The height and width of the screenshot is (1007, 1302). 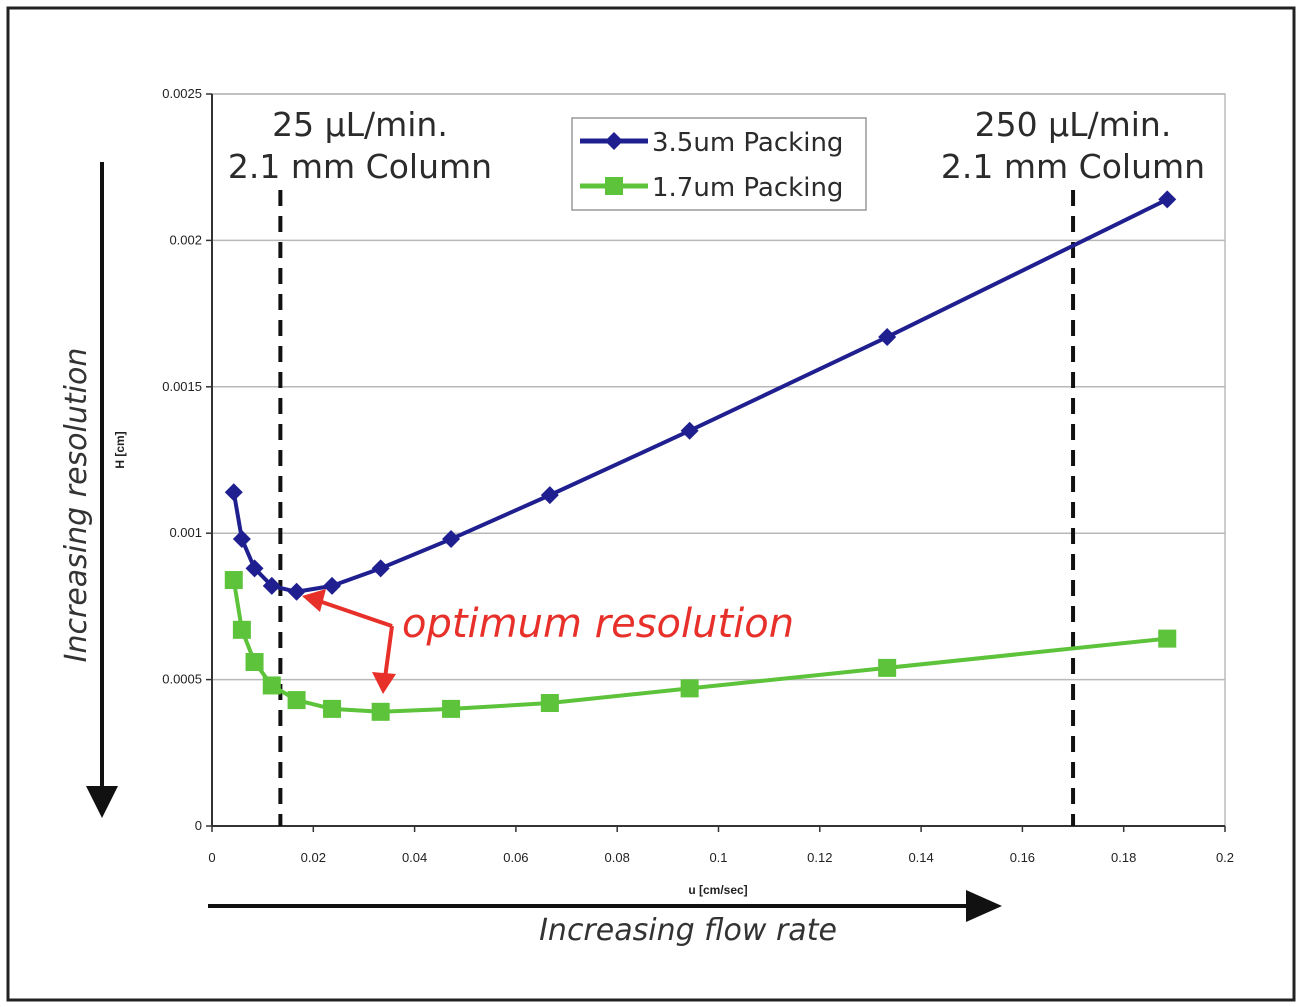 I want to click on optimum-label: optimum resolution, so click(x=598, y=624).